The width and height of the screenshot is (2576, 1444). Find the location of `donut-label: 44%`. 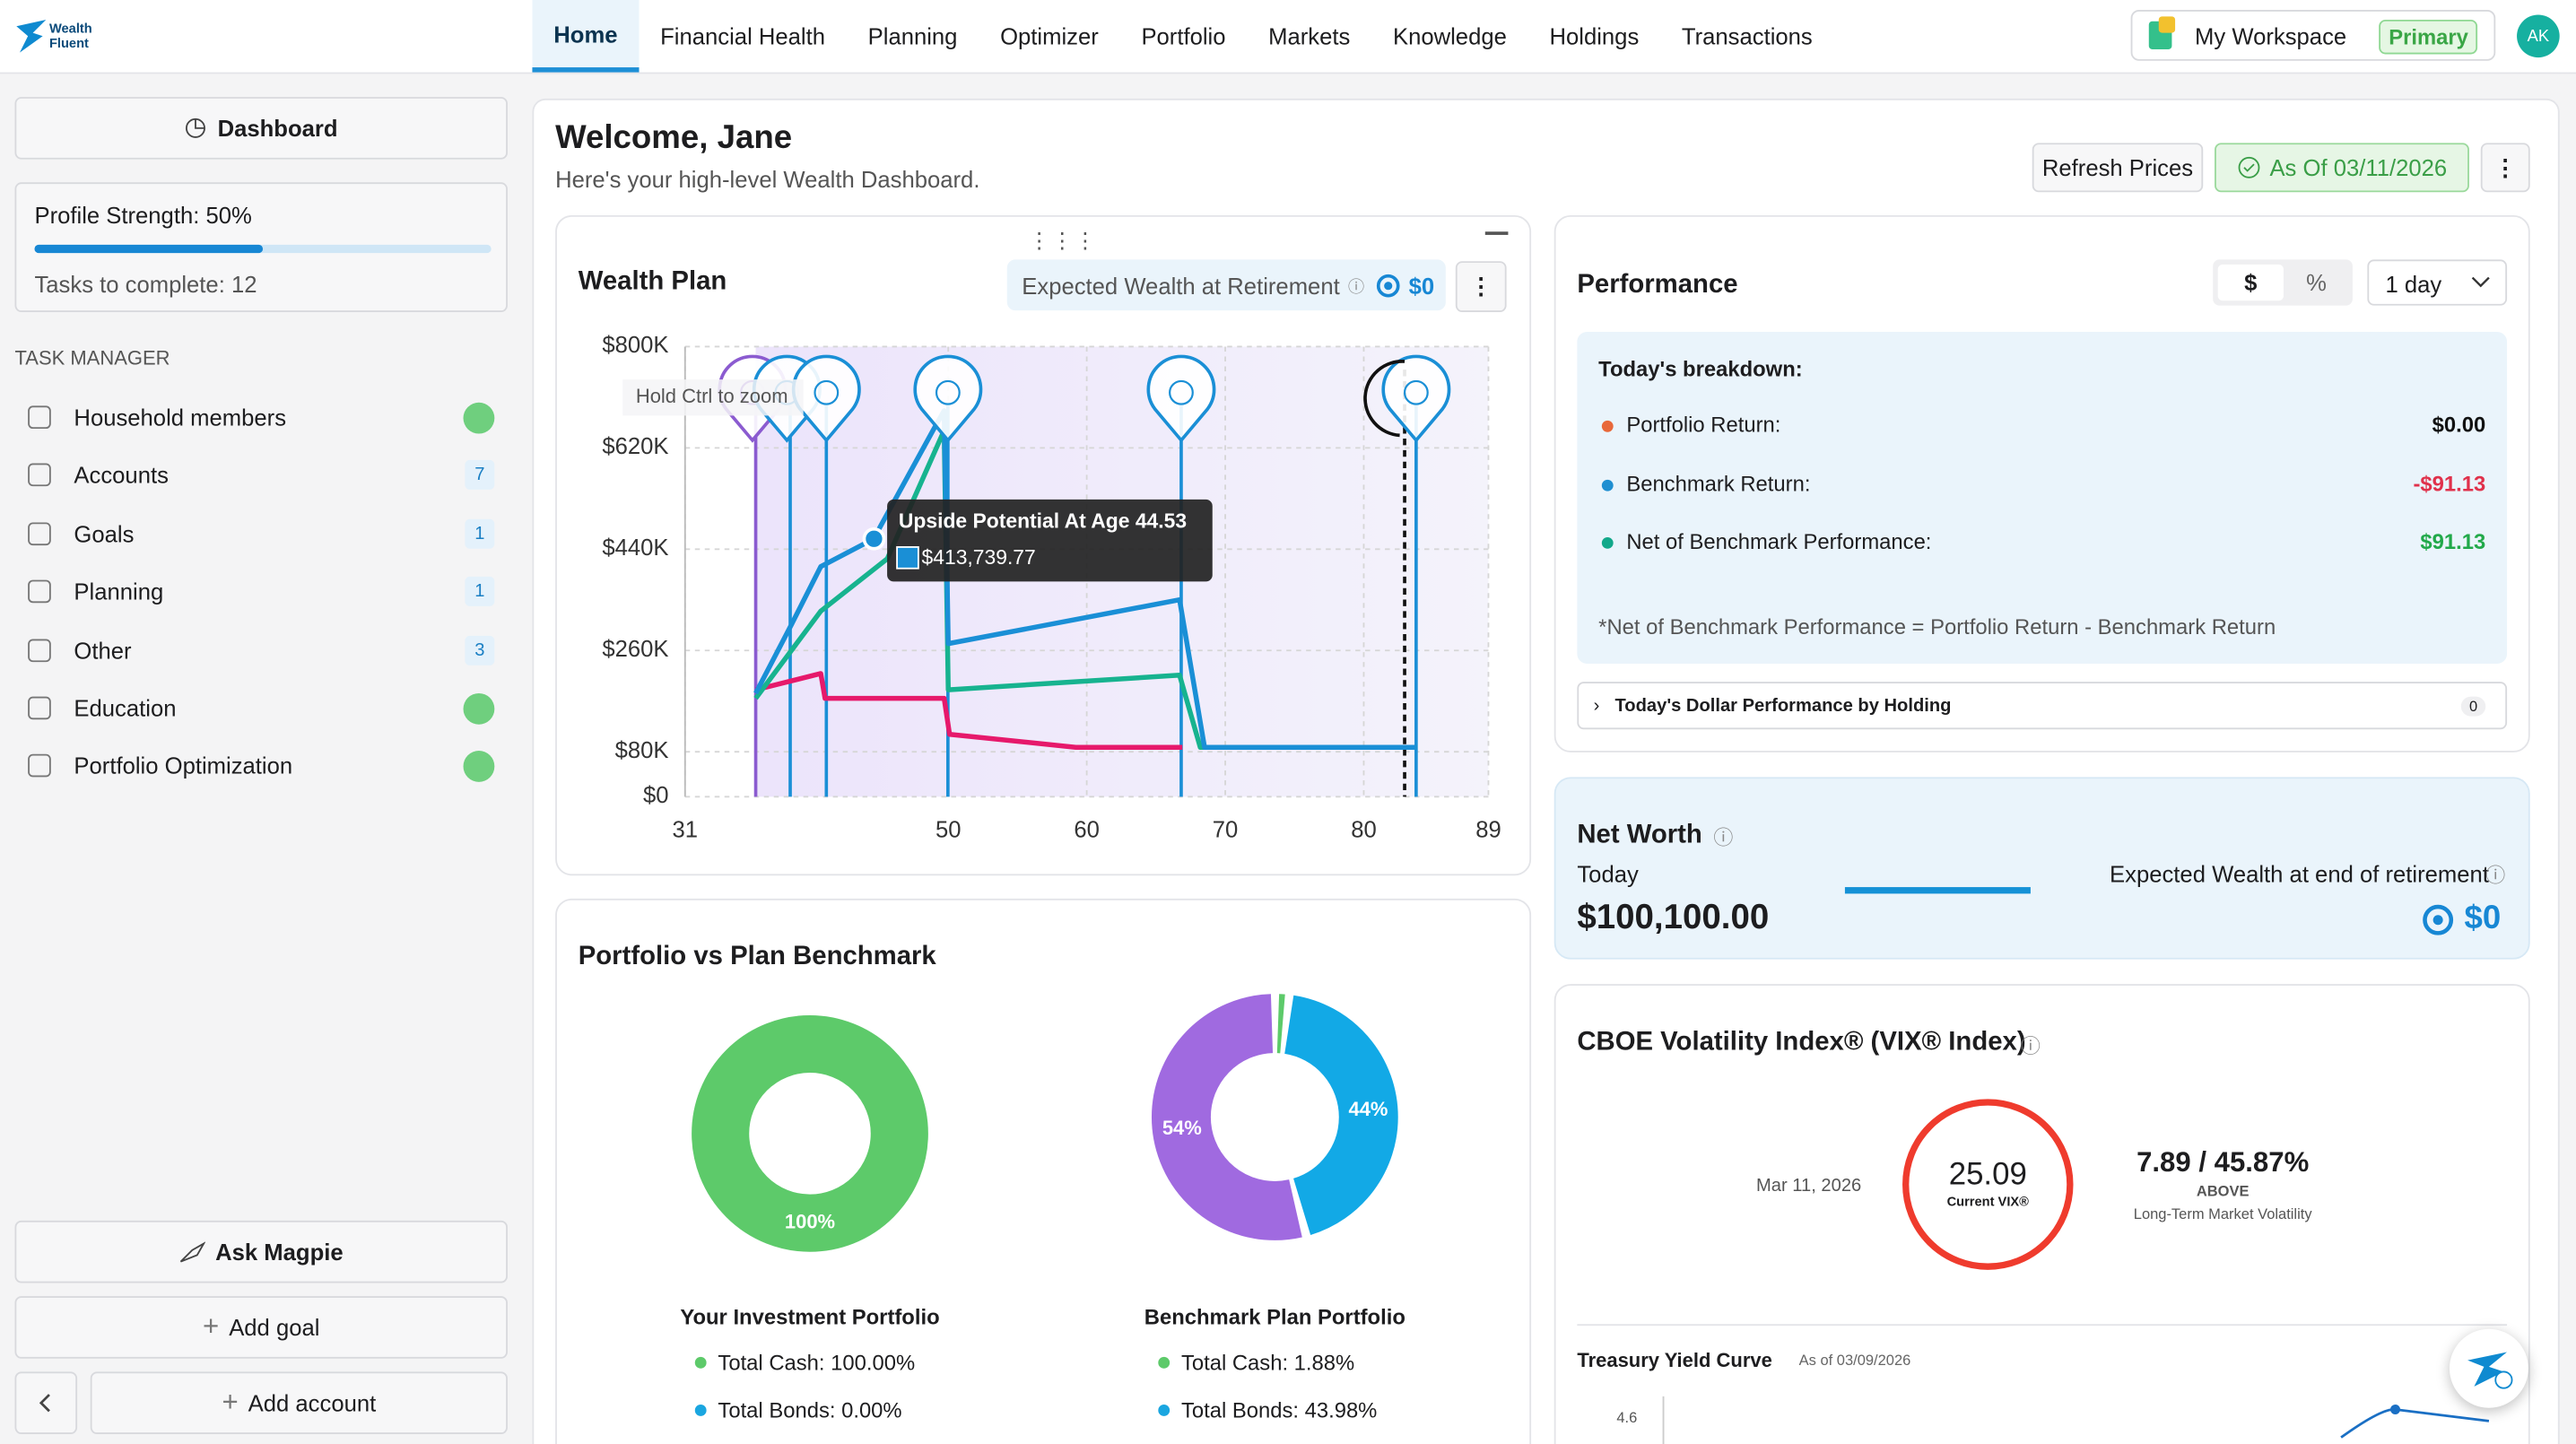

donut-label: 44% is located at coordinates (1368, 1109).